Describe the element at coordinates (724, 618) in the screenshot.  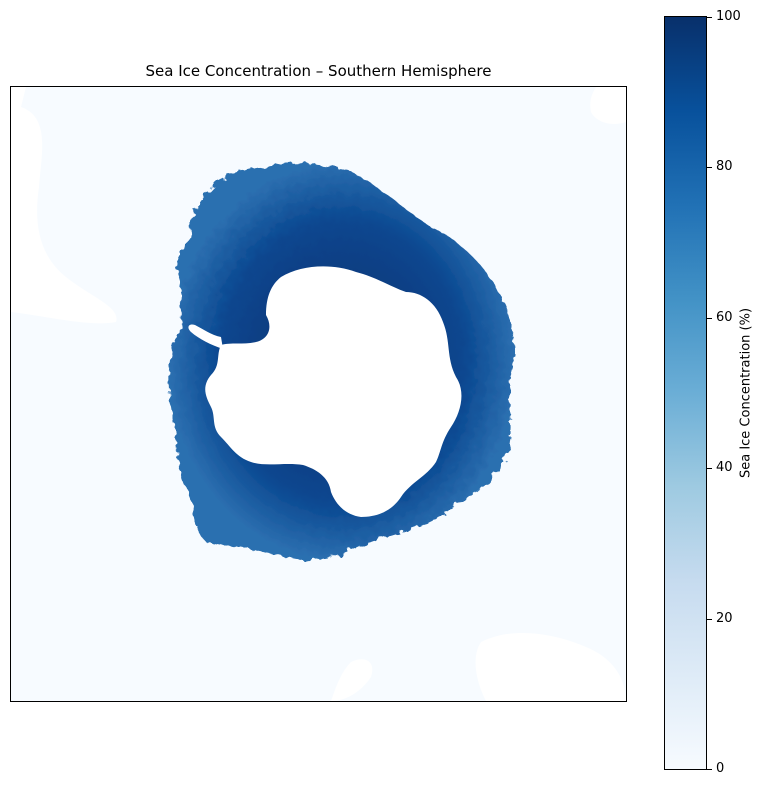
I see `colorbar-tick-label: 20` at that location.